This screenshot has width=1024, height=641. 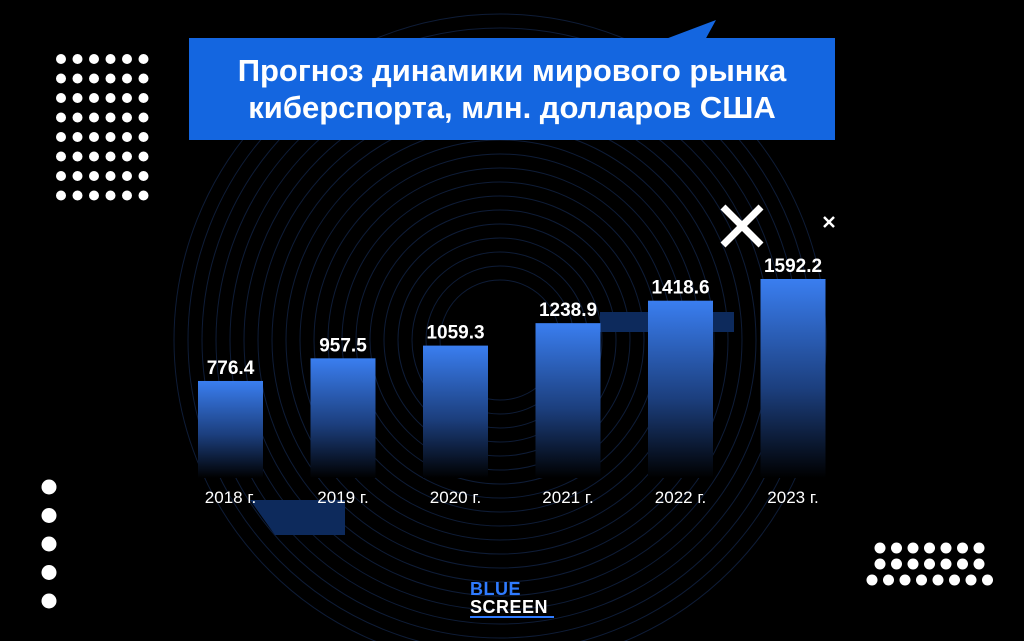 I want to click on bar-value-label: 1418.6, so click(x=680, y=288).